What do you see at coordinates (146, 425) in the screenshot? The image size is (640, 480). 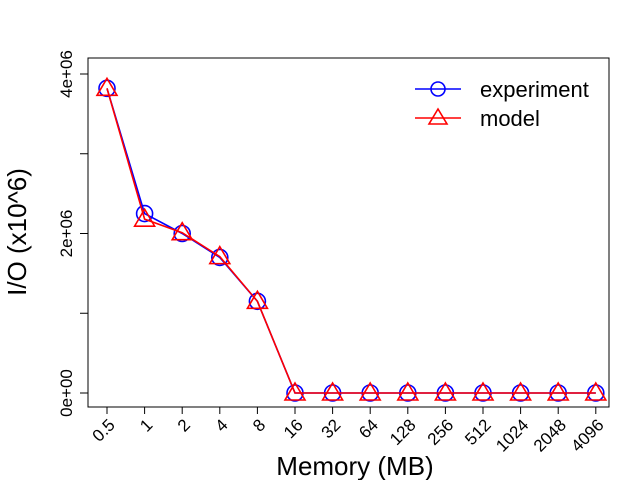 I see `x-tick-label: 1` at bounding box center [146, 425].